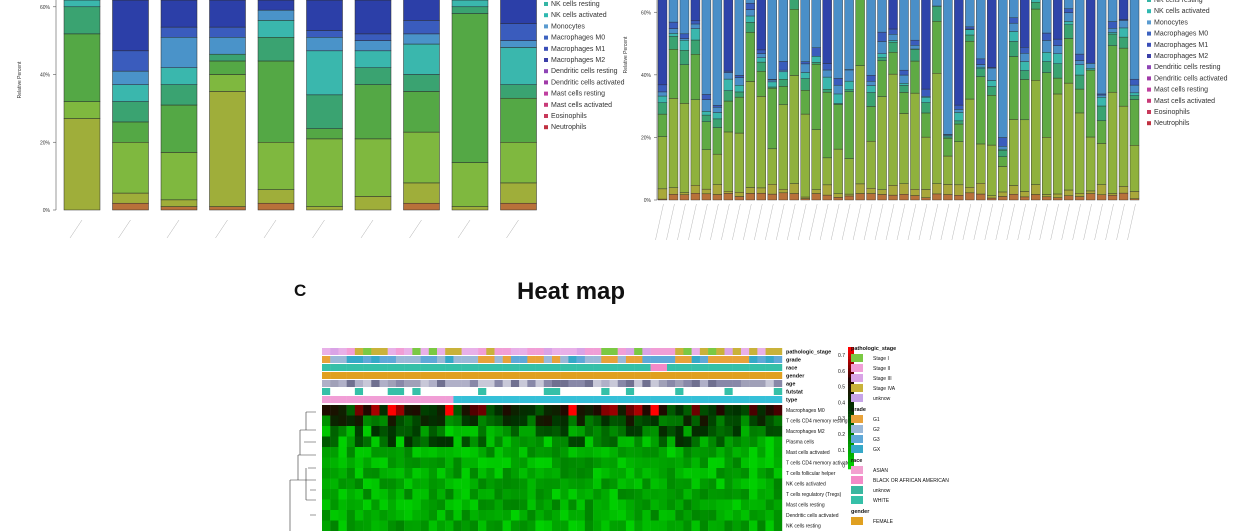  Describe the element at coordinates (851, 413) in the screenshot. I see `heatmap-colorbar-segment` at that location.